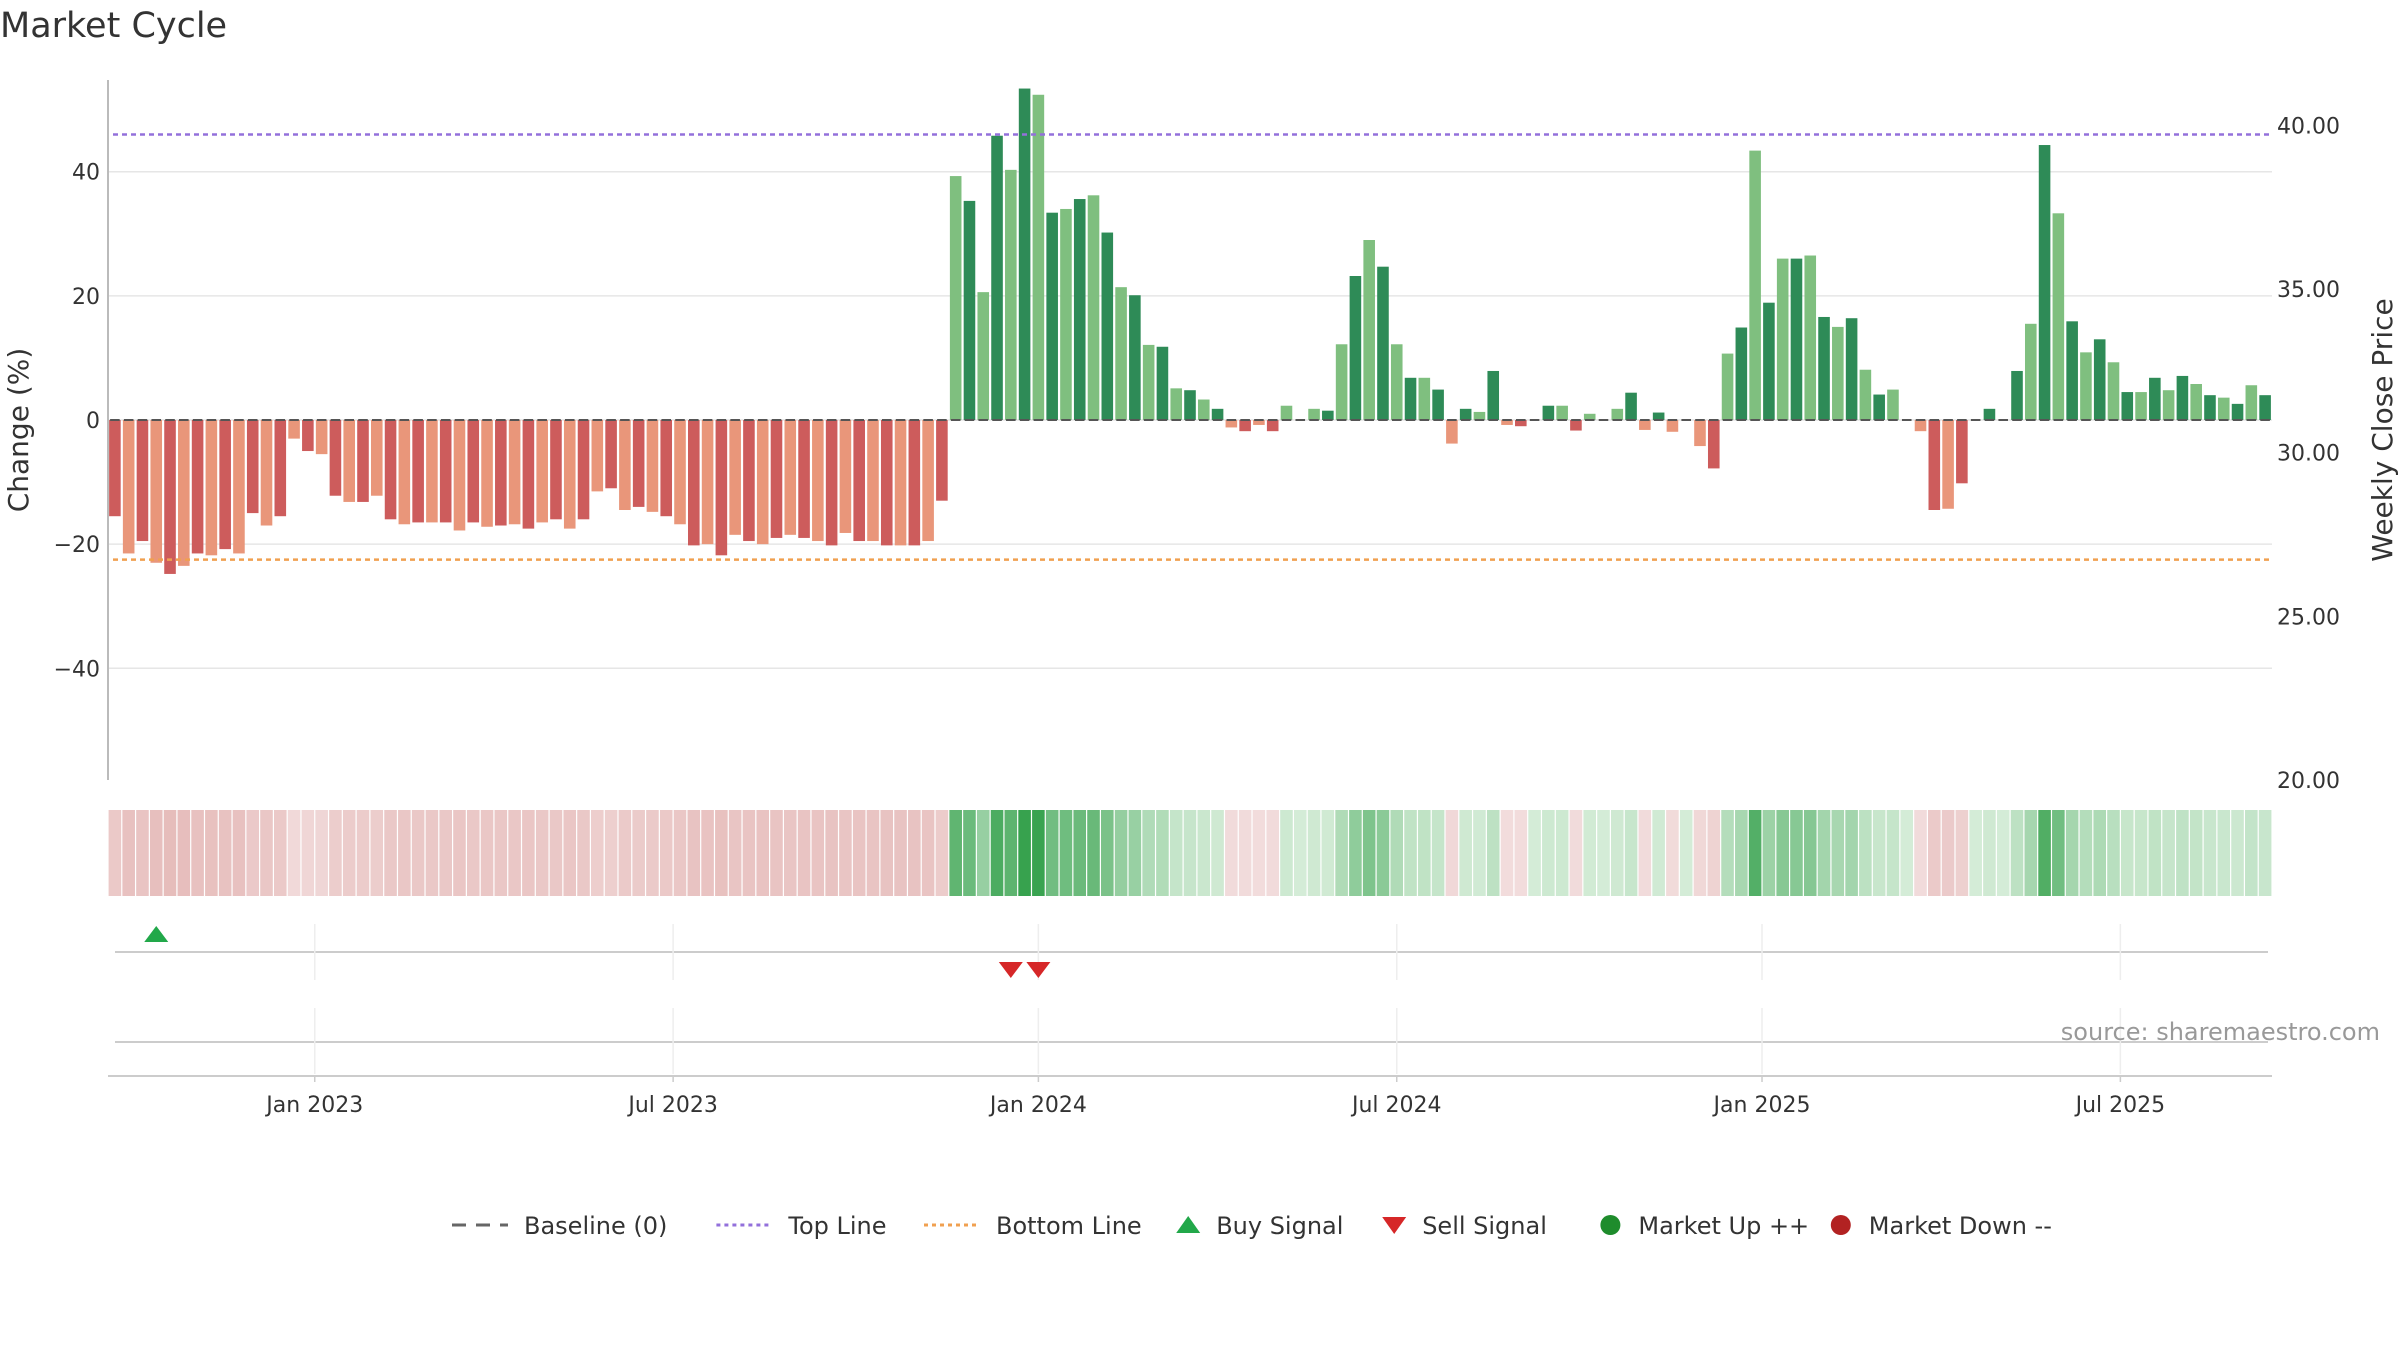 Image resolution: width=2400 pixels, height=1350 pixels. I want to click on y-tick-label: 20, so click(86, 297).